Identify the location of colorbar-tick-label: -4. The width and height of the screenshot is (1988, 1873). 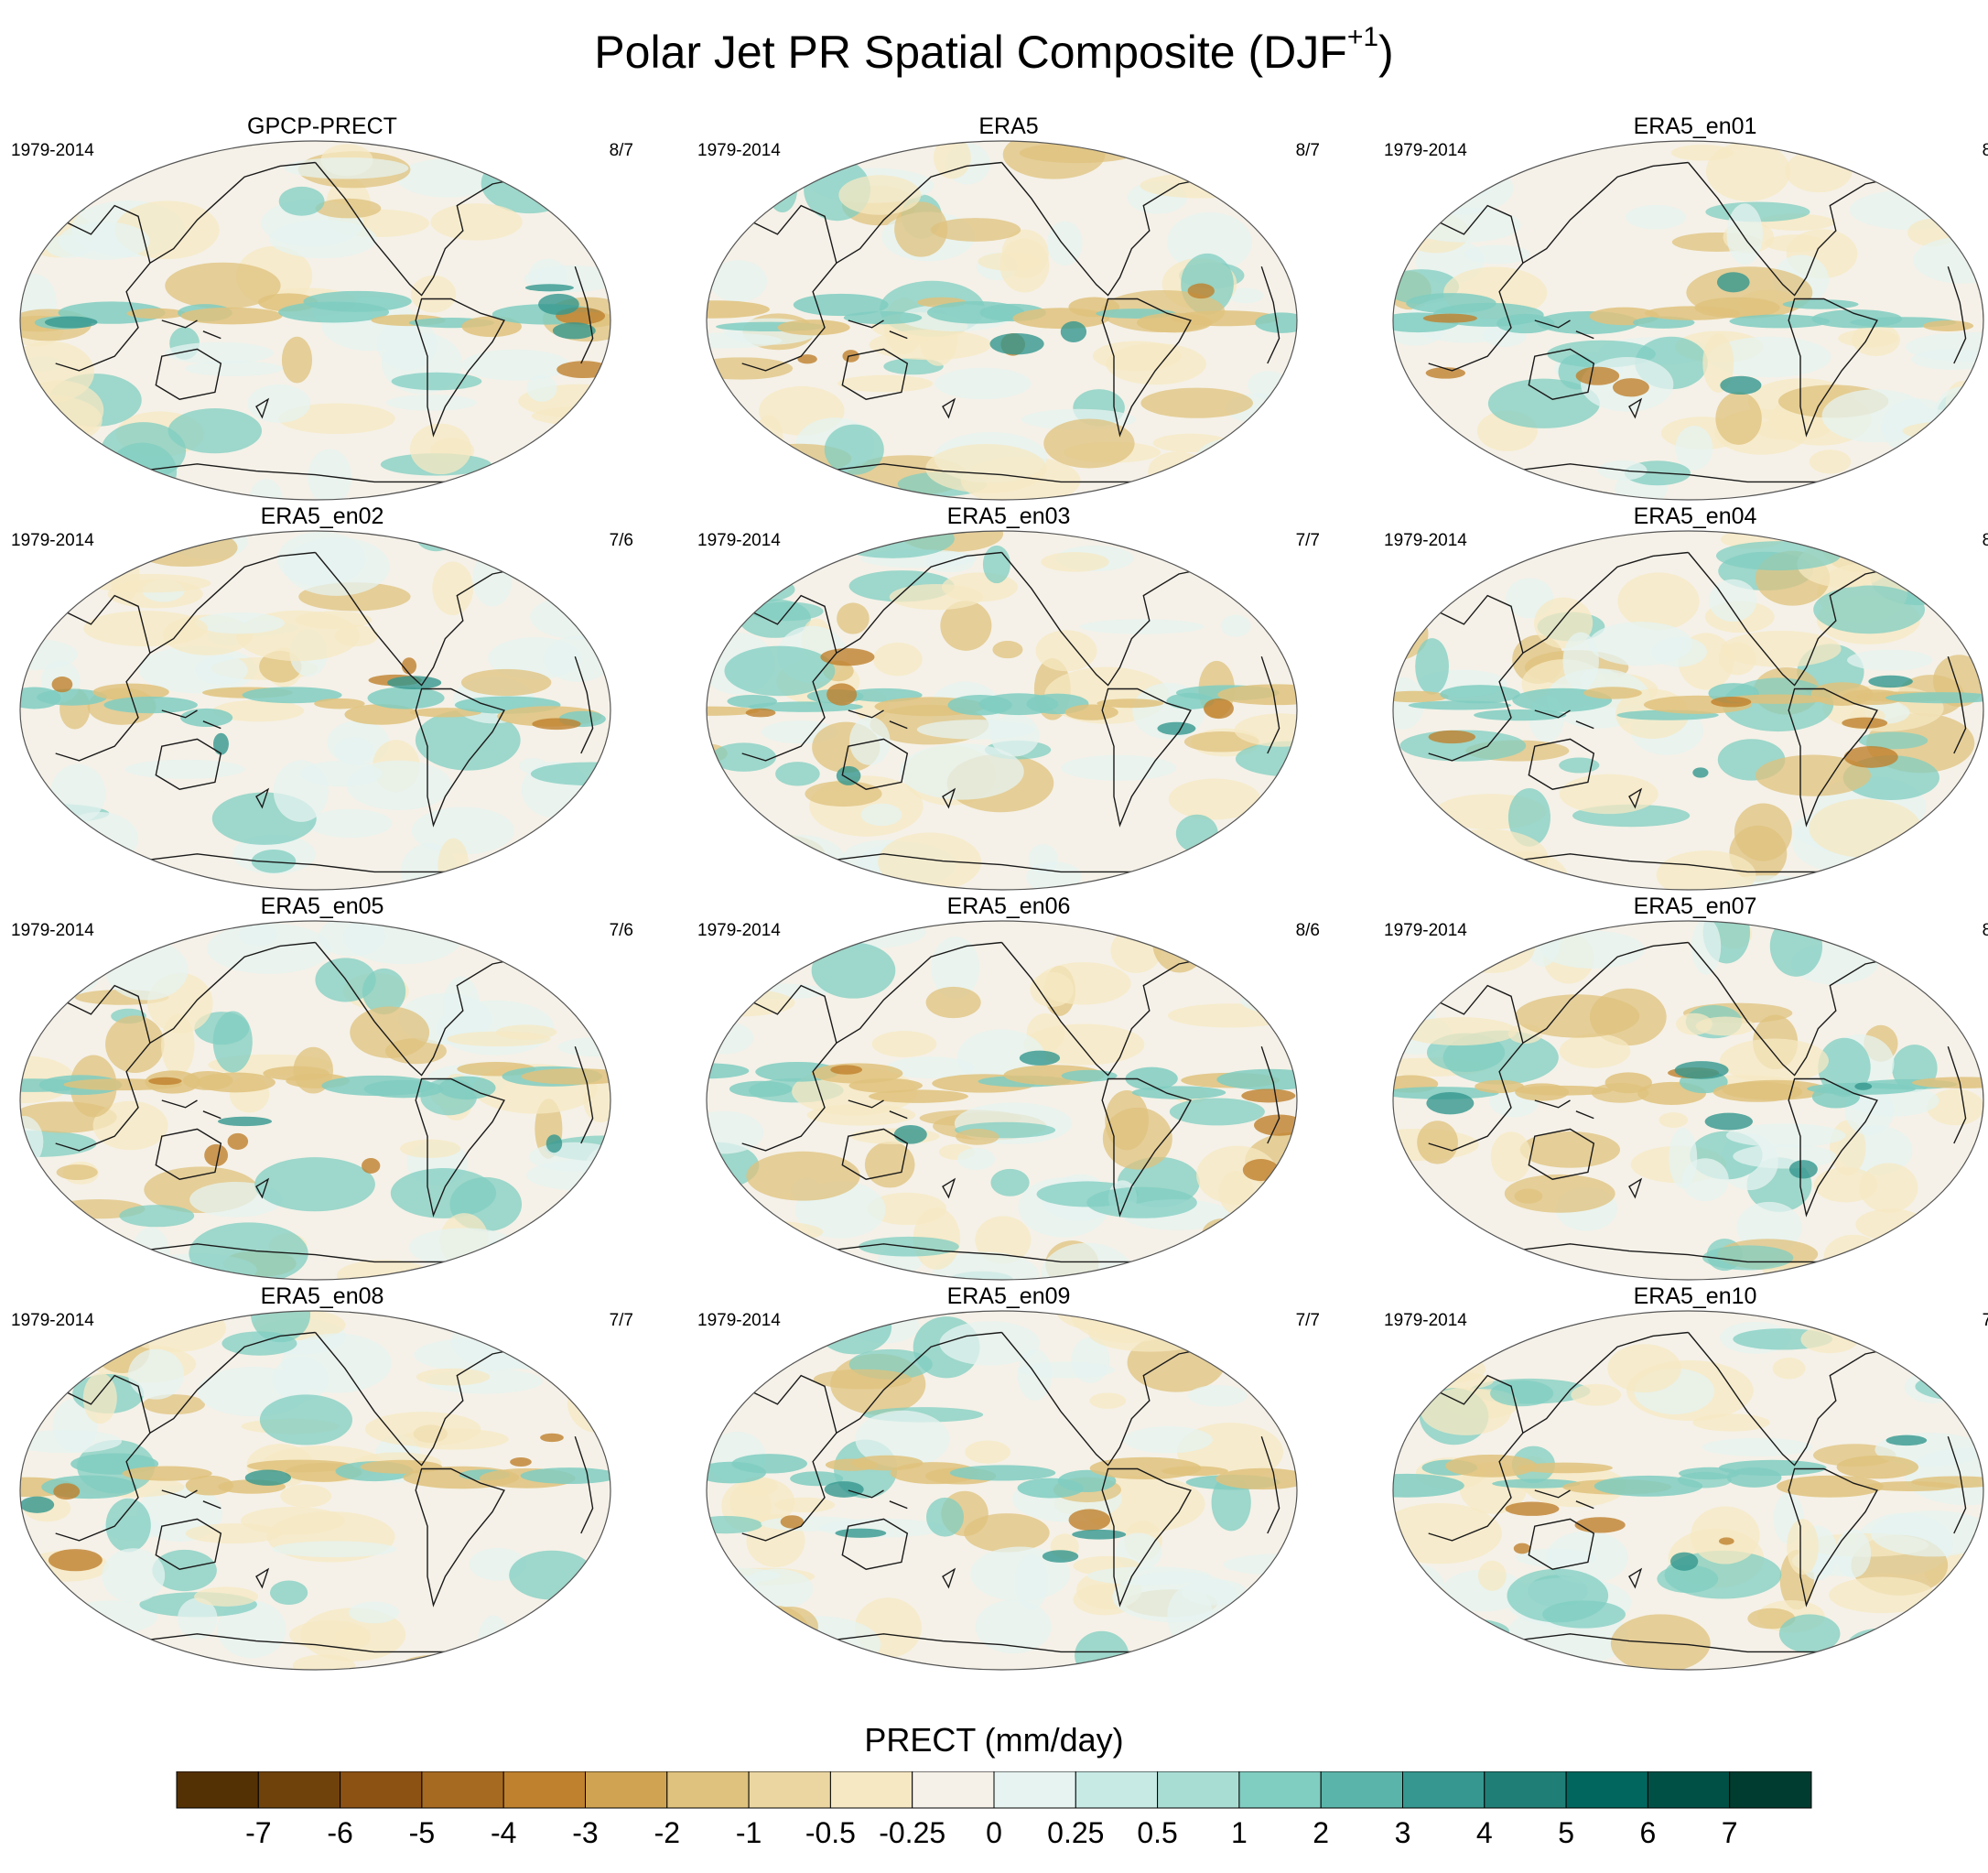
(503, 1832).